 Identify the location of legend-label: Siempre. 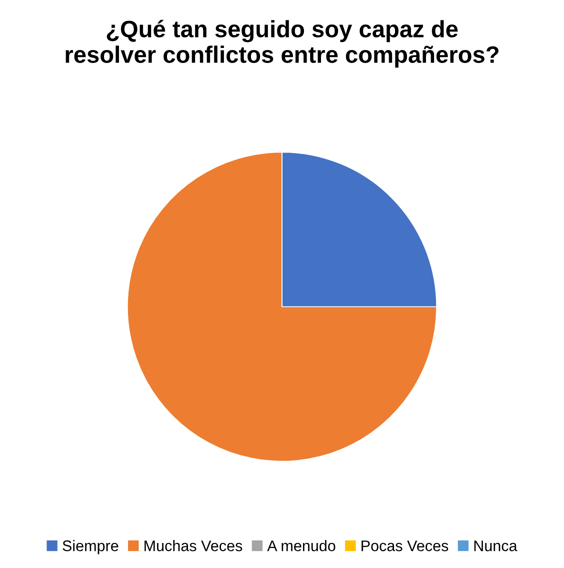
(90, 547).